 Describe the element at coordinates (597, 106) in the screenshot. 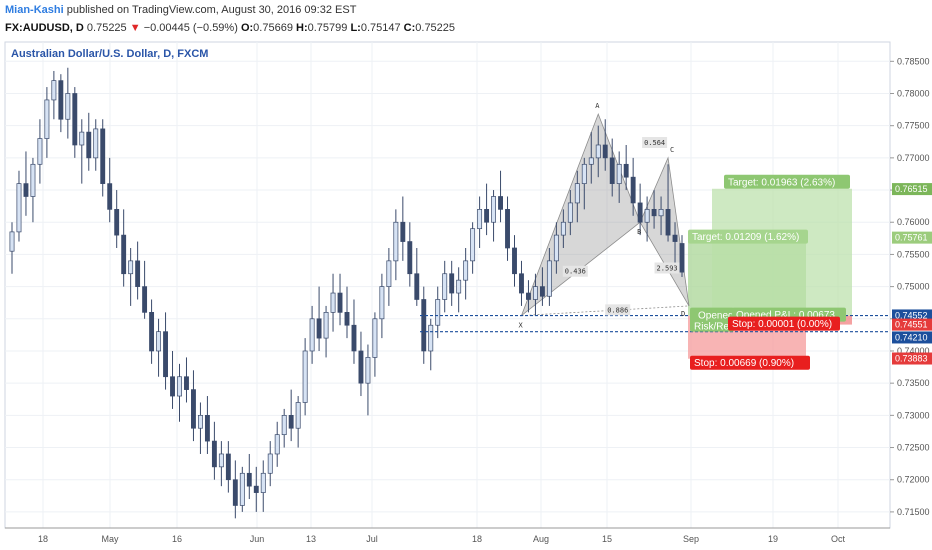

I see `point-a-label: A` at that location.